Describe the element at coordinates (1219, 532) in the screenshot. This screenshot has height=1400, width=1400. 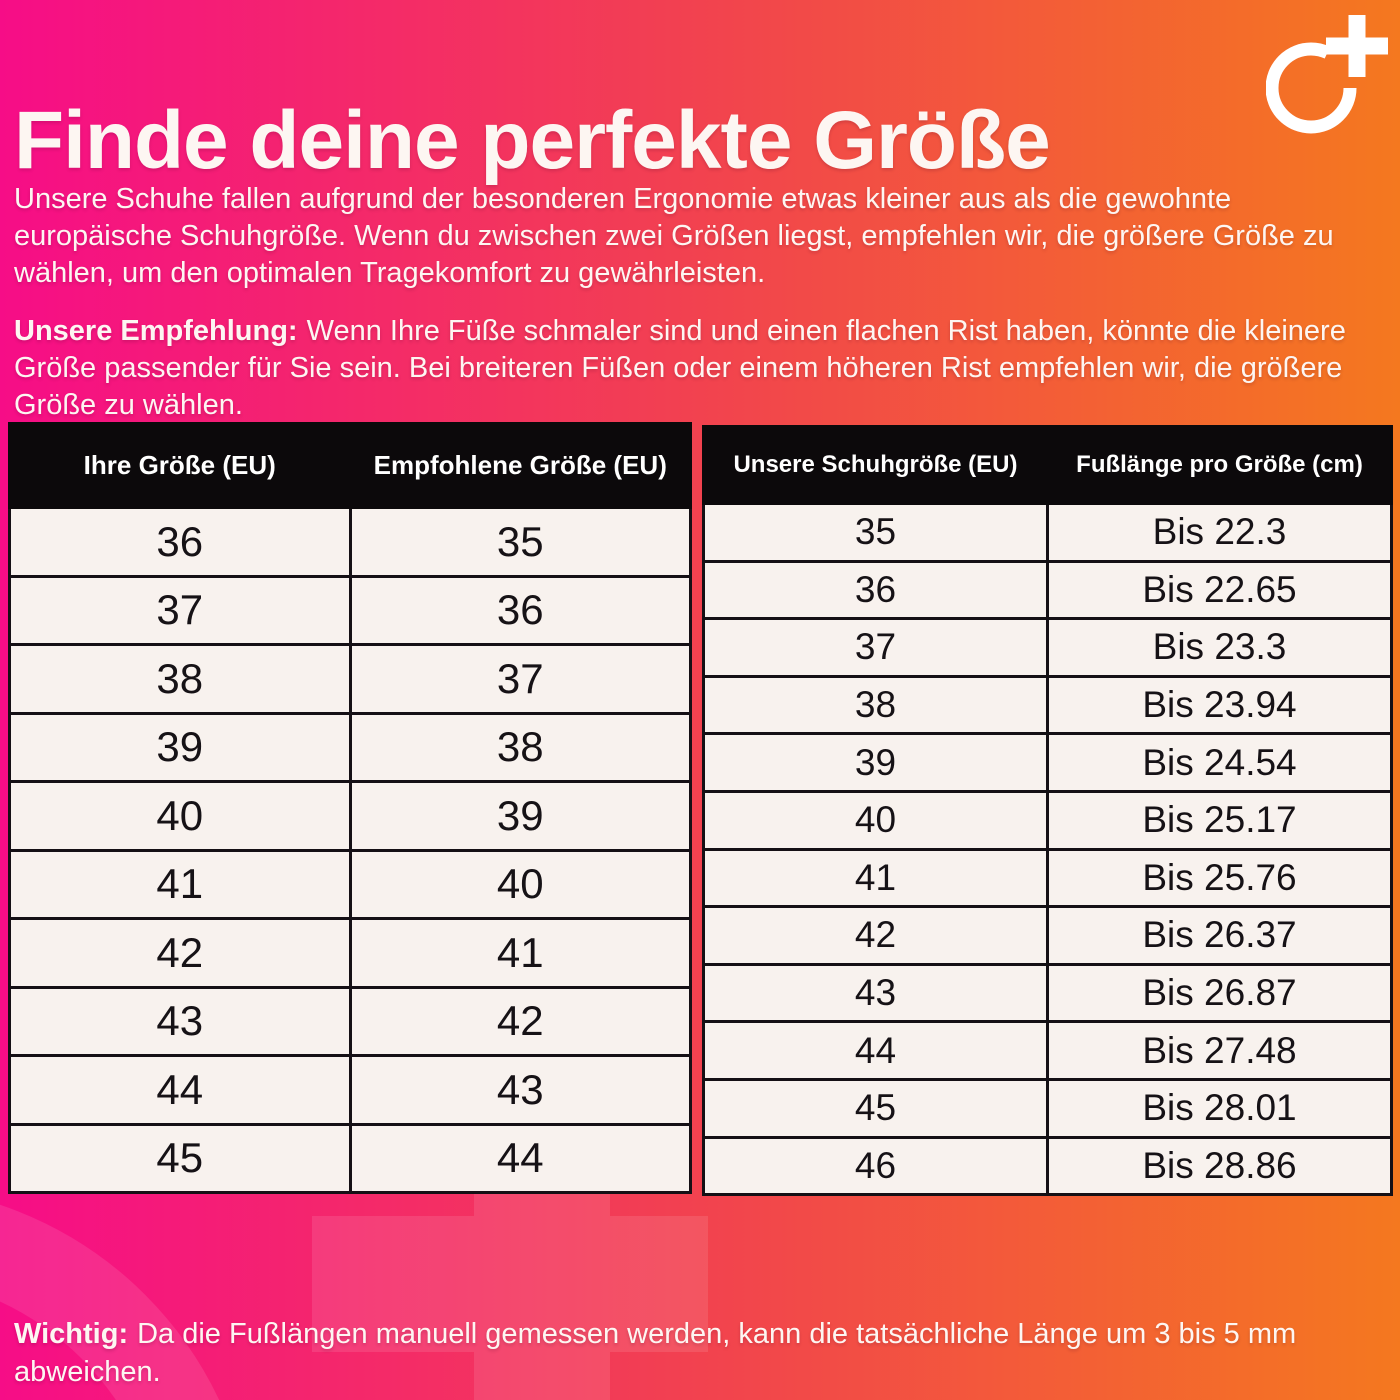
I see `table-cell: Bis 22.3` at that location.